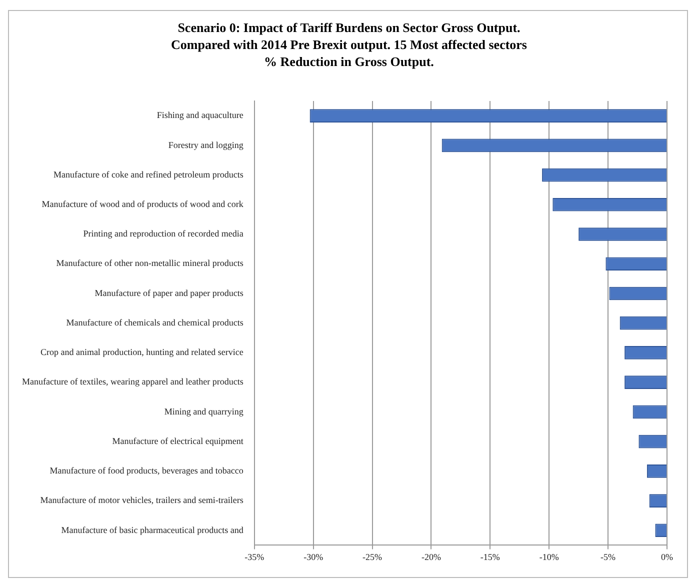 Image resolution: width=698 pixels, height=583 pixels. Describe the element at coordinates (169, 293) in the screenshot. I see `y-tick-label: Manufacture of paper and paper products` at that location.